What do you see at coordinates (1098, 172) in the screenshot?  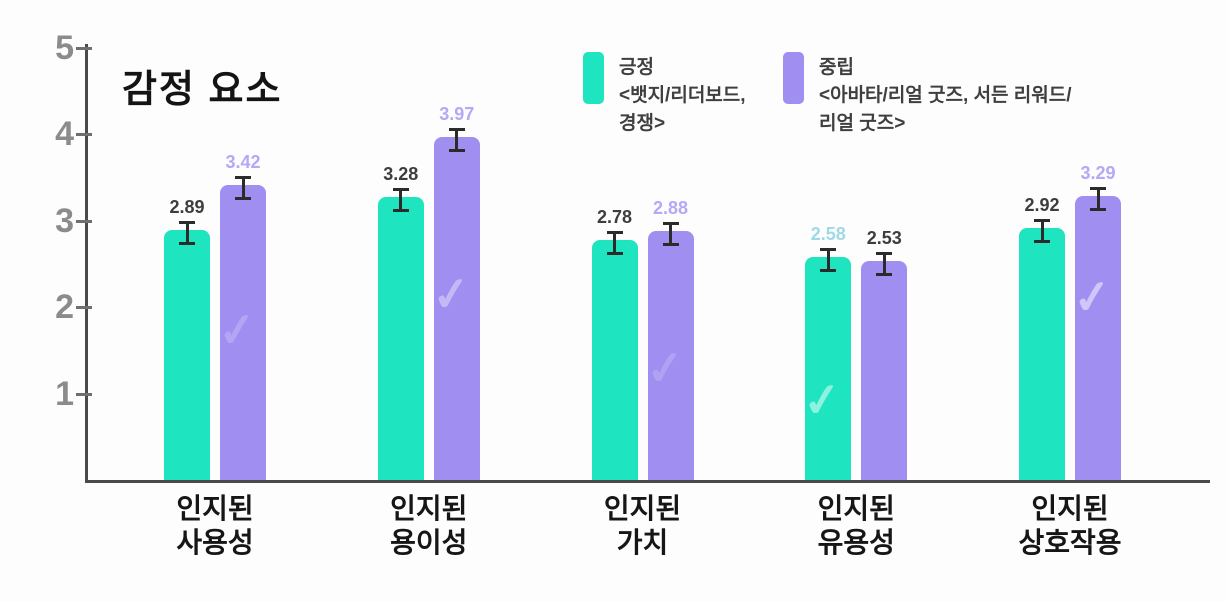 I see `value-label: 3.29` at bounding box center [1098, 172].